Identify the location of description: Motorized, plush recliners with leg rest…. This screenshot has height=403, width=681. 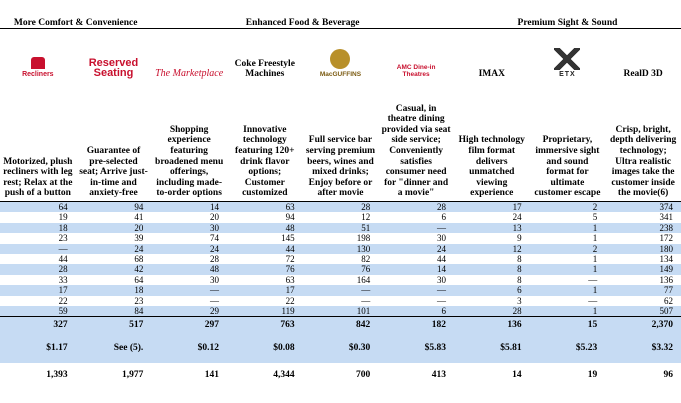
(38, 141).